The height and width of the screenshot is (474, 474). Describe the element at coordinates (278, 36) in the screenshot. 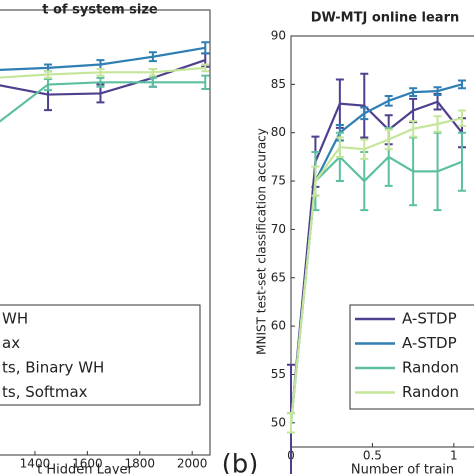

I see `y-tick-label: 90` at that location.